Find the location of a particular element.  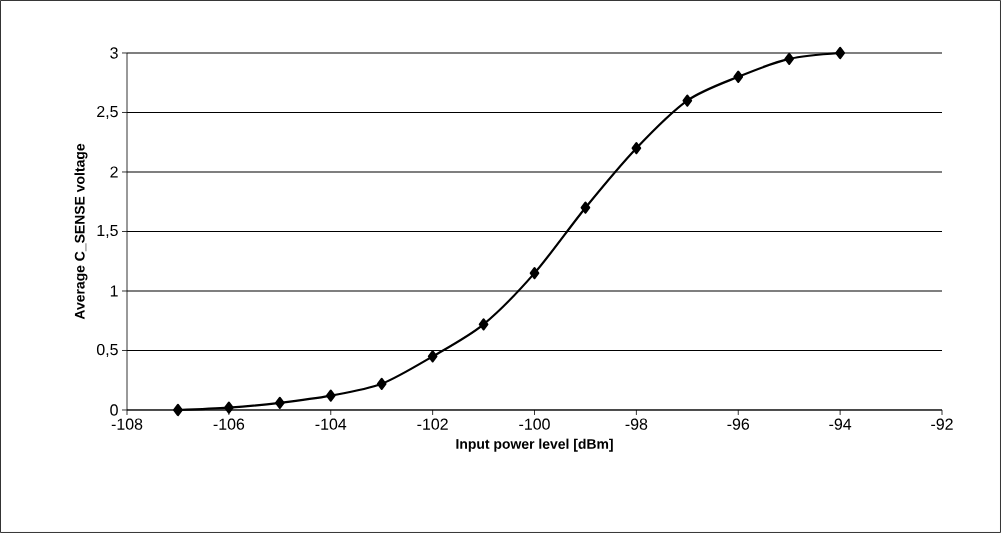

x-tick-label: -98 is located at coordinates (636, 424).